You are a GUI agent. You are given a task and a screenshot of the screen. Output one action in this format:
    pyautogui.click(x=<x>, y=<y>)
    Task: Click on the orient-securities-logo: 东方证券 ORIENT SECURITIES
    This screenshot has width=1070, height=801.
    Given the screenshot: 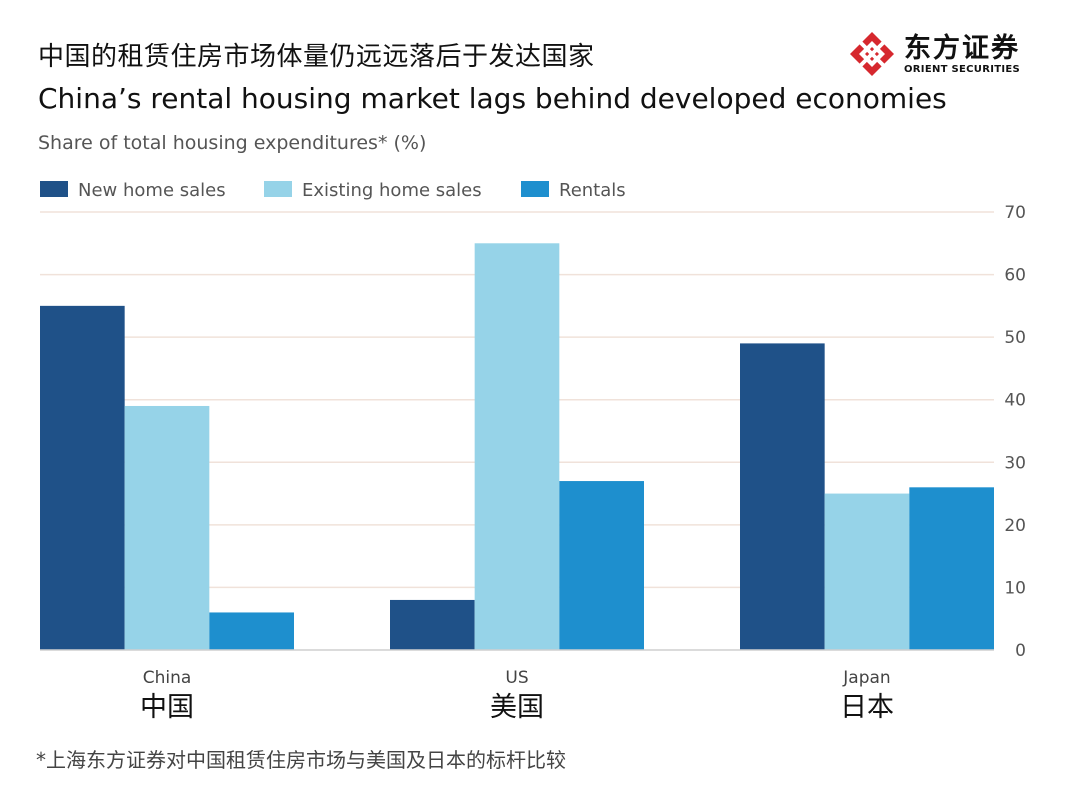 What is the action you would take?
    pyautogui.click(x=934, y=54)
    